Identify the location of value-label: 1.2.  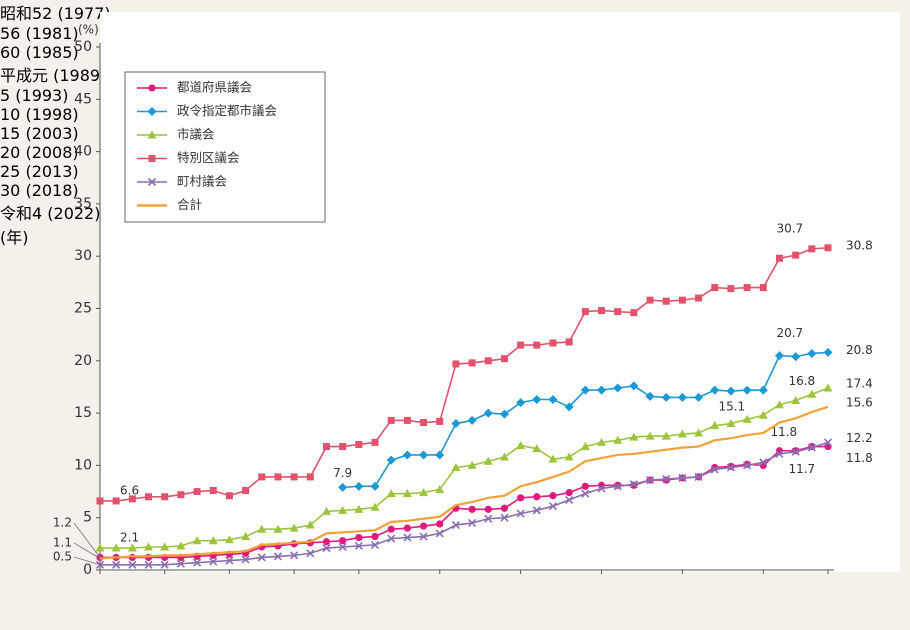
(62, 523).